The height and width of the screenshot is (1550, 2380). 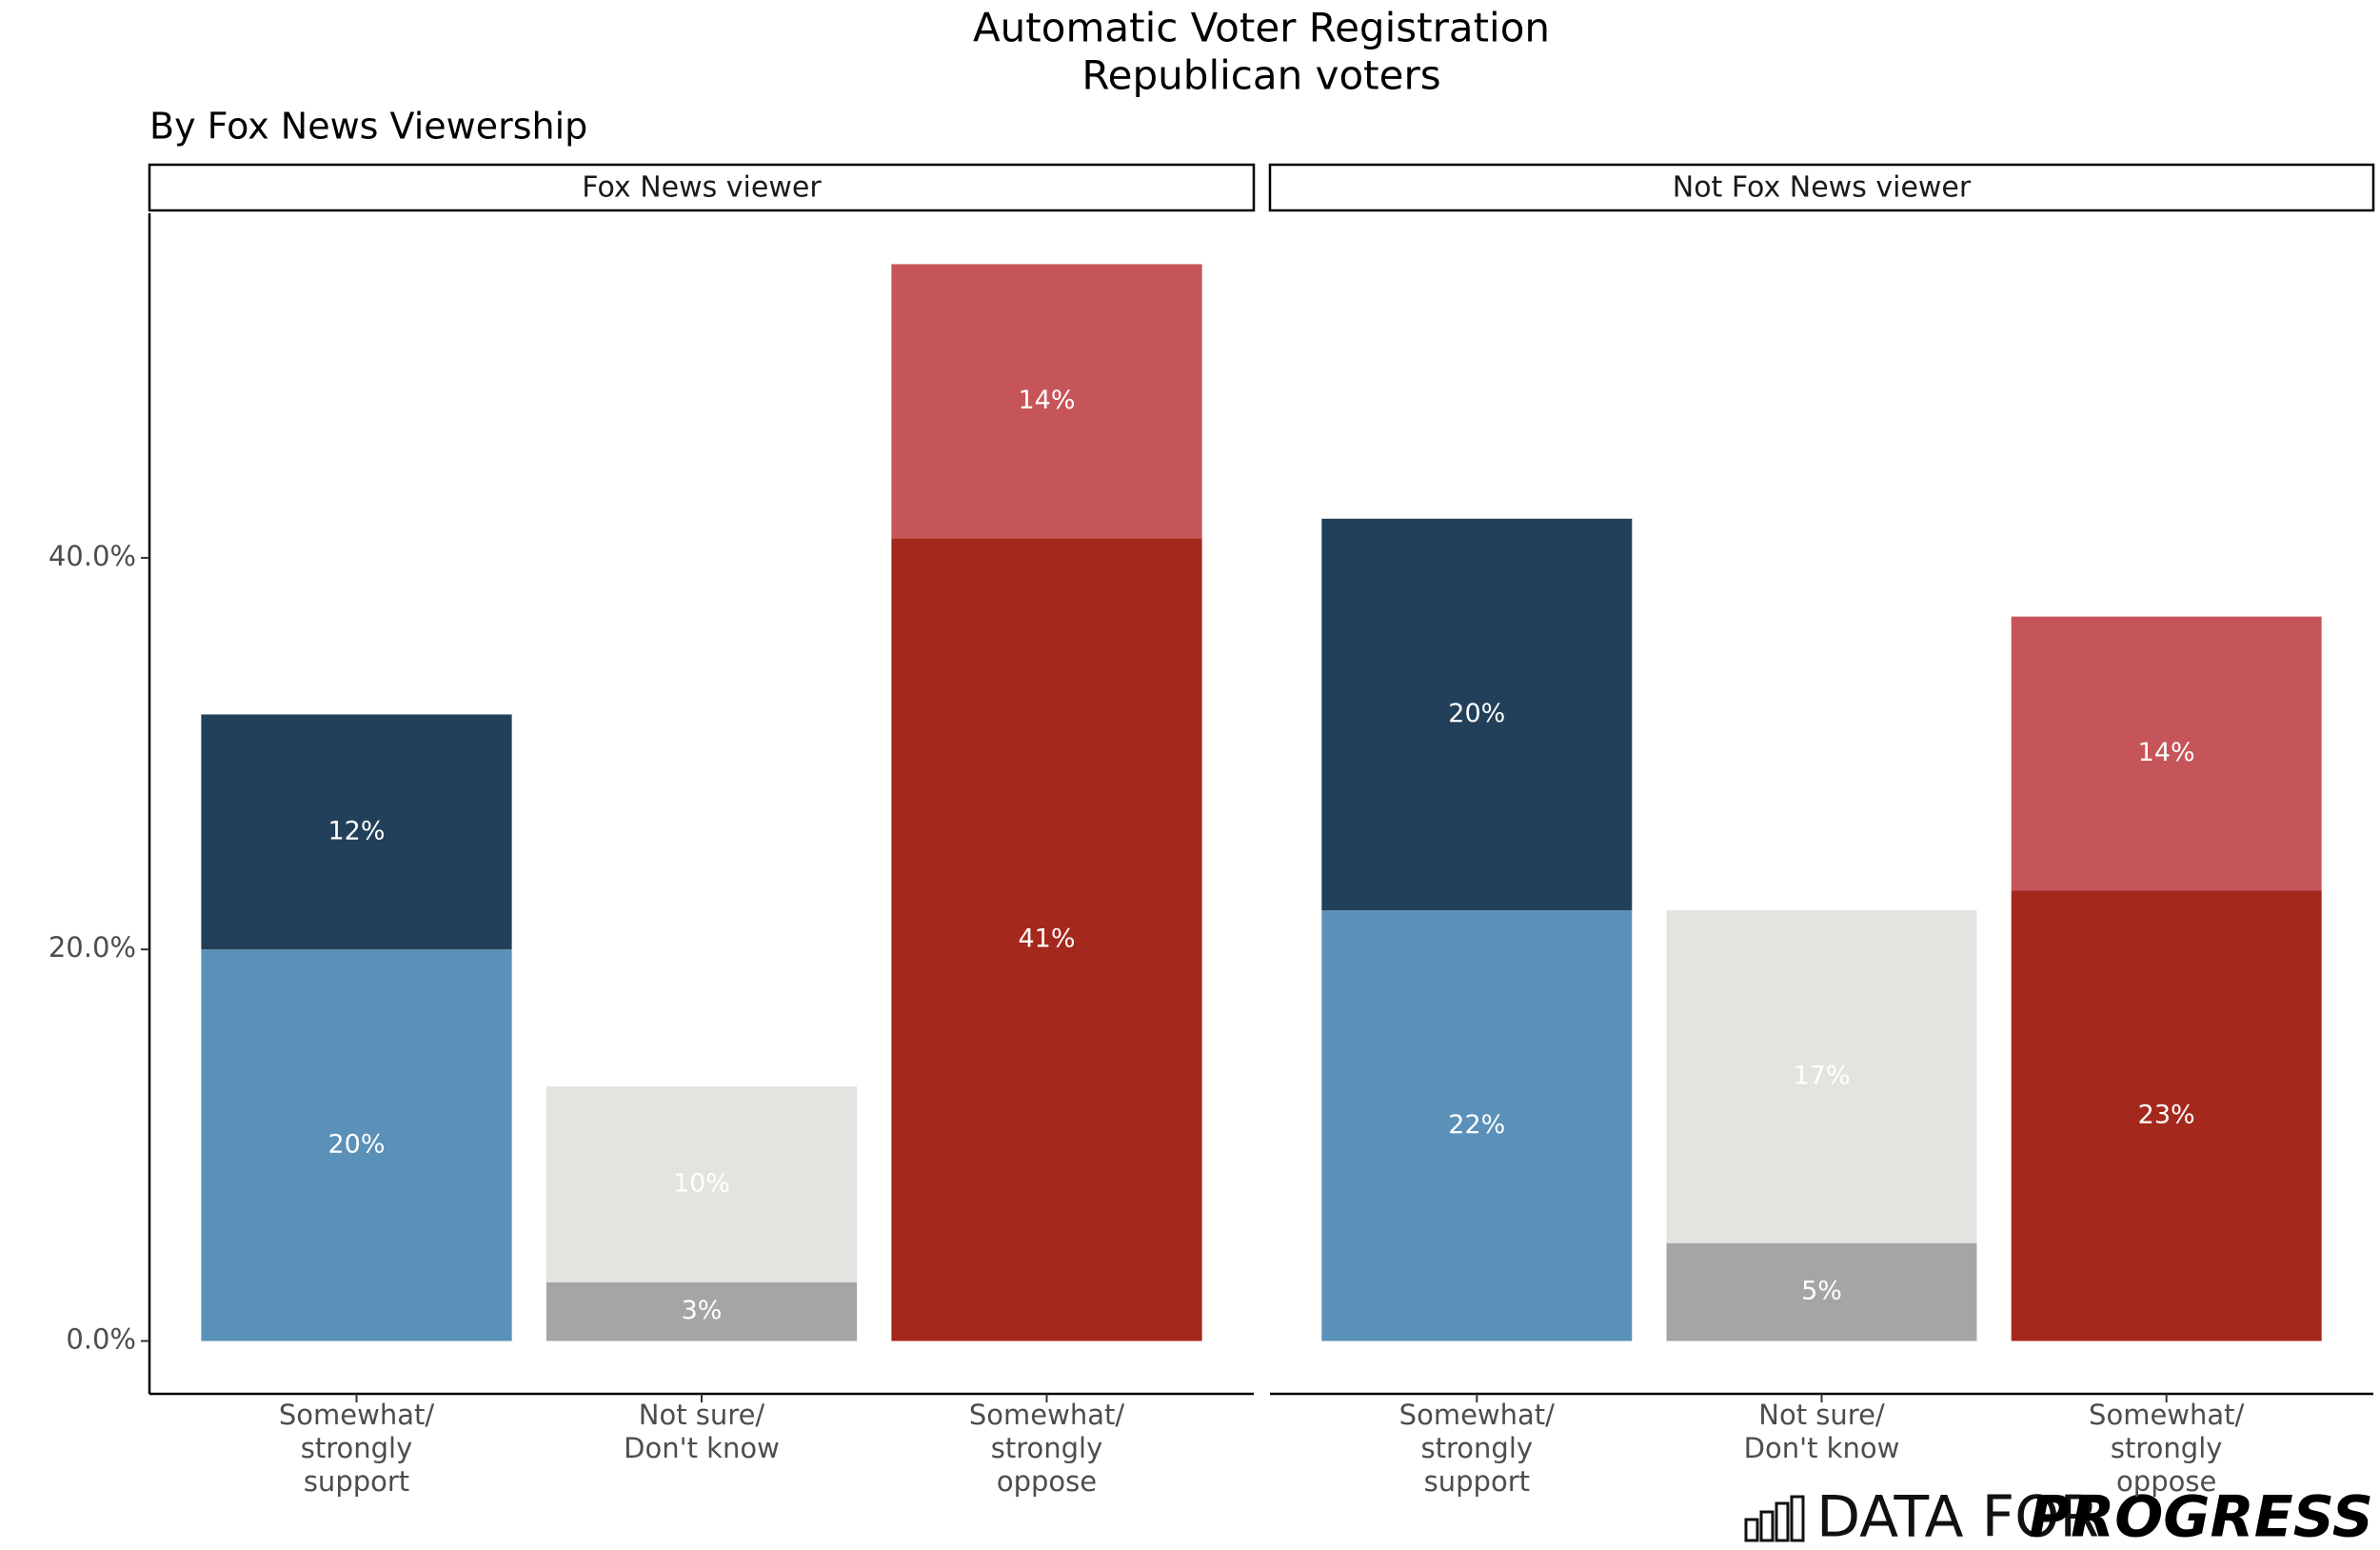 I want to click on value-label: 17%, so click(x=1821, y=1075).